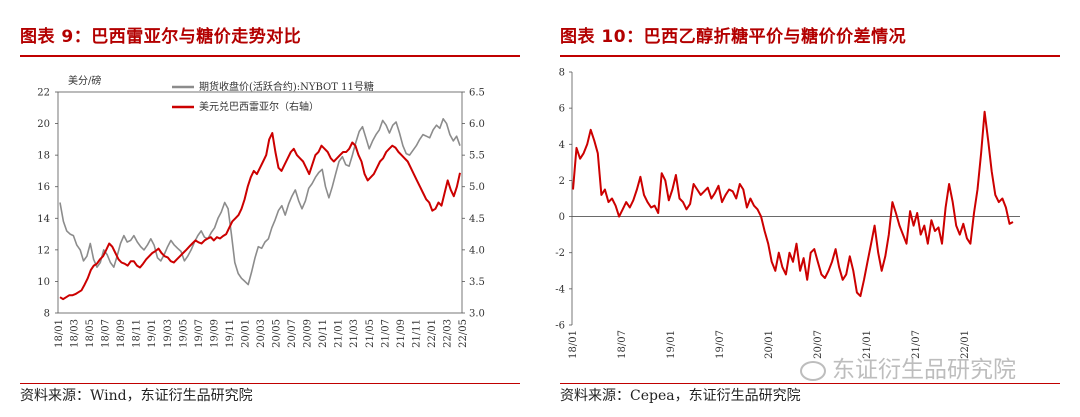 This screenshot has width=1080, height=417. Describe the element at coordinates (924, 370) in the screenshot. I see `watermark-text: 东证衍生品研究院` at that location.